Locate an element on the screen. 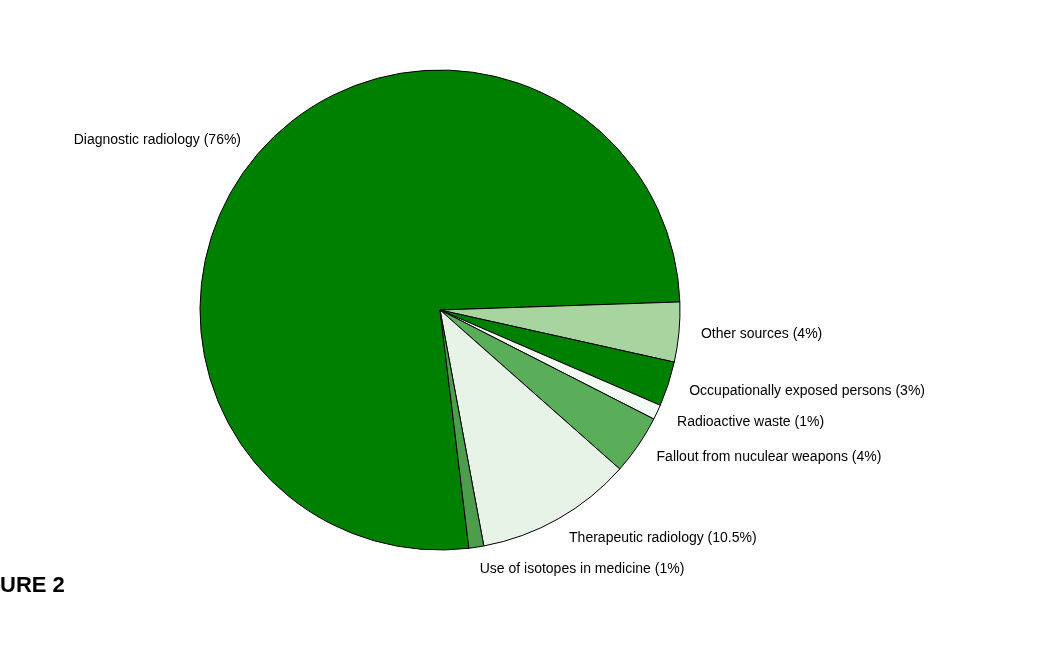  slice-label: Therapeutic radiology (10.5%) is located at coordinates (663, 537).